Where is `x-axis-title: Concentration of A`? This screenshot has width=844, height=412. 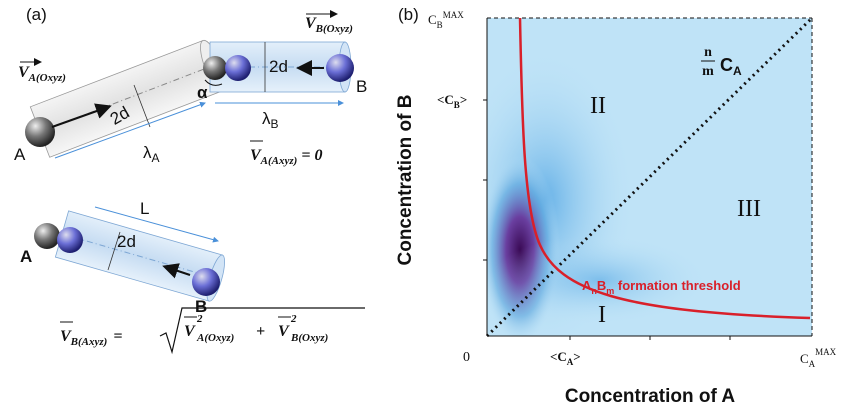
x-axis-title: Concentration of A is located at coordinates (650, 396).